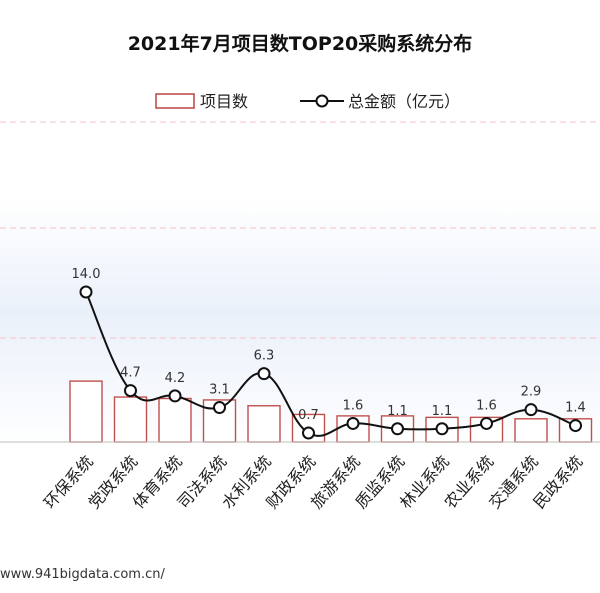 The image size is (600, 593). What do you see at coordinates (130, 373) in the screenshot?
I see `data-label-2: 4.7` at bounding box center [130, 373].